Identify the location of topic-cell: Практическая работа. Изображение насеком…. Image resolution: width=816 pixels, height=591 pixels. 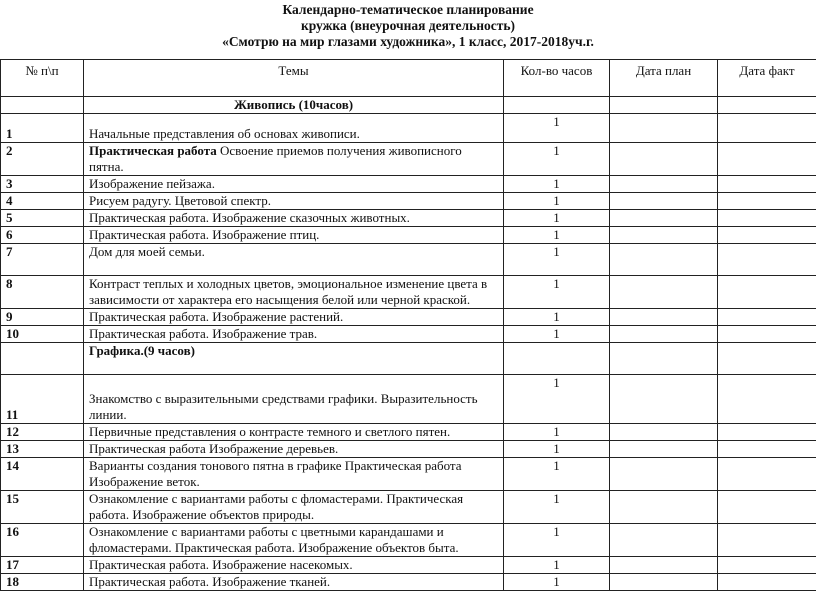
(294, 565).